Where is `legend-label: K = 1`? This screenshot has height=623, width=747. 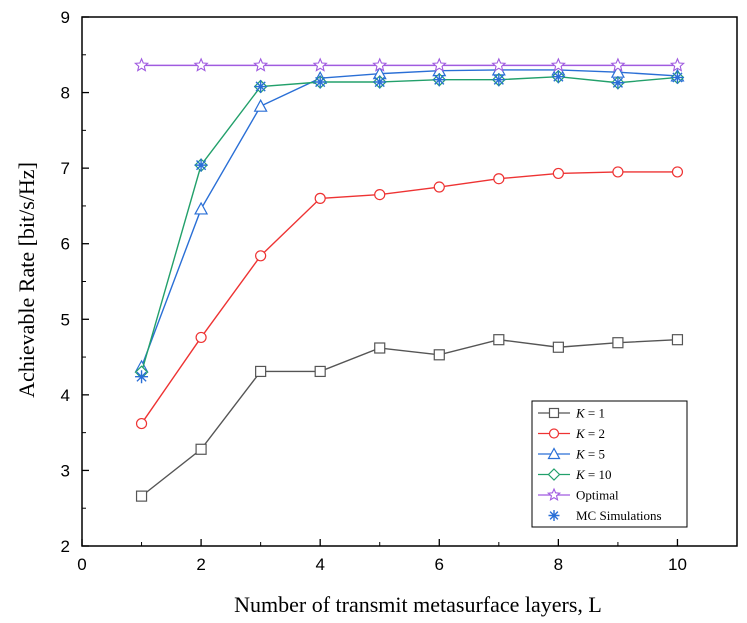 legend-label: K = 1 is located at coordinates (590, 413).